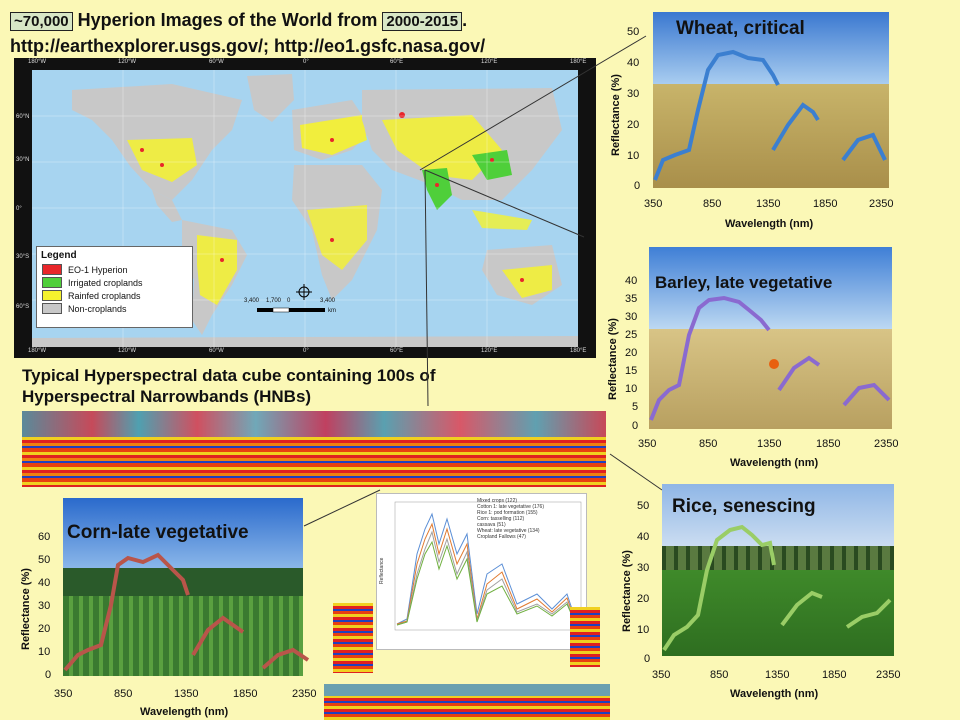 This screenshot has width=960, height=720. Describe the element at coordinates (184, 712) in the screenshot. I see `corn-xlabel: Wavelength (nm)` at that location.